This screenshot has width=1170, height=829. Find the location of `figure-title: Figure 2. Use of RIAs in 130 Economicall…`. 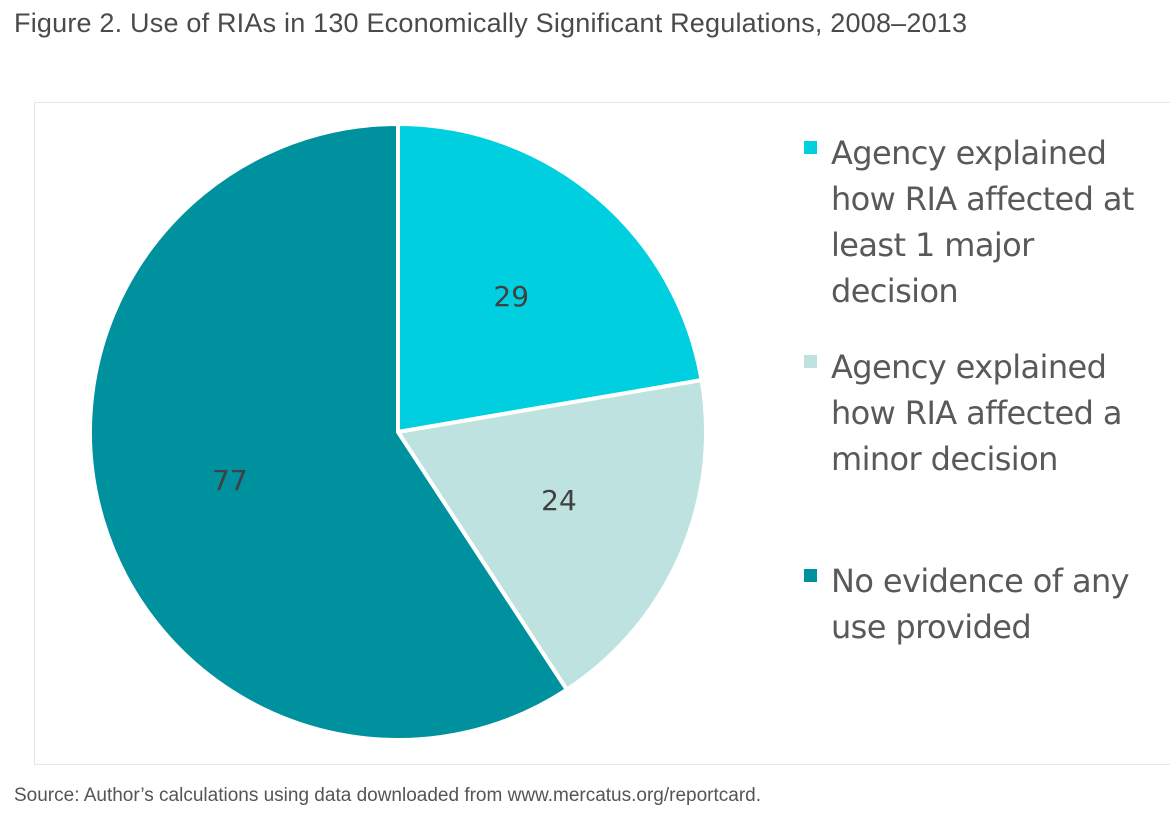

figure-title: Figure 2. Use of RIAs in 130 Economicall… is located at coordinates (491, 23).